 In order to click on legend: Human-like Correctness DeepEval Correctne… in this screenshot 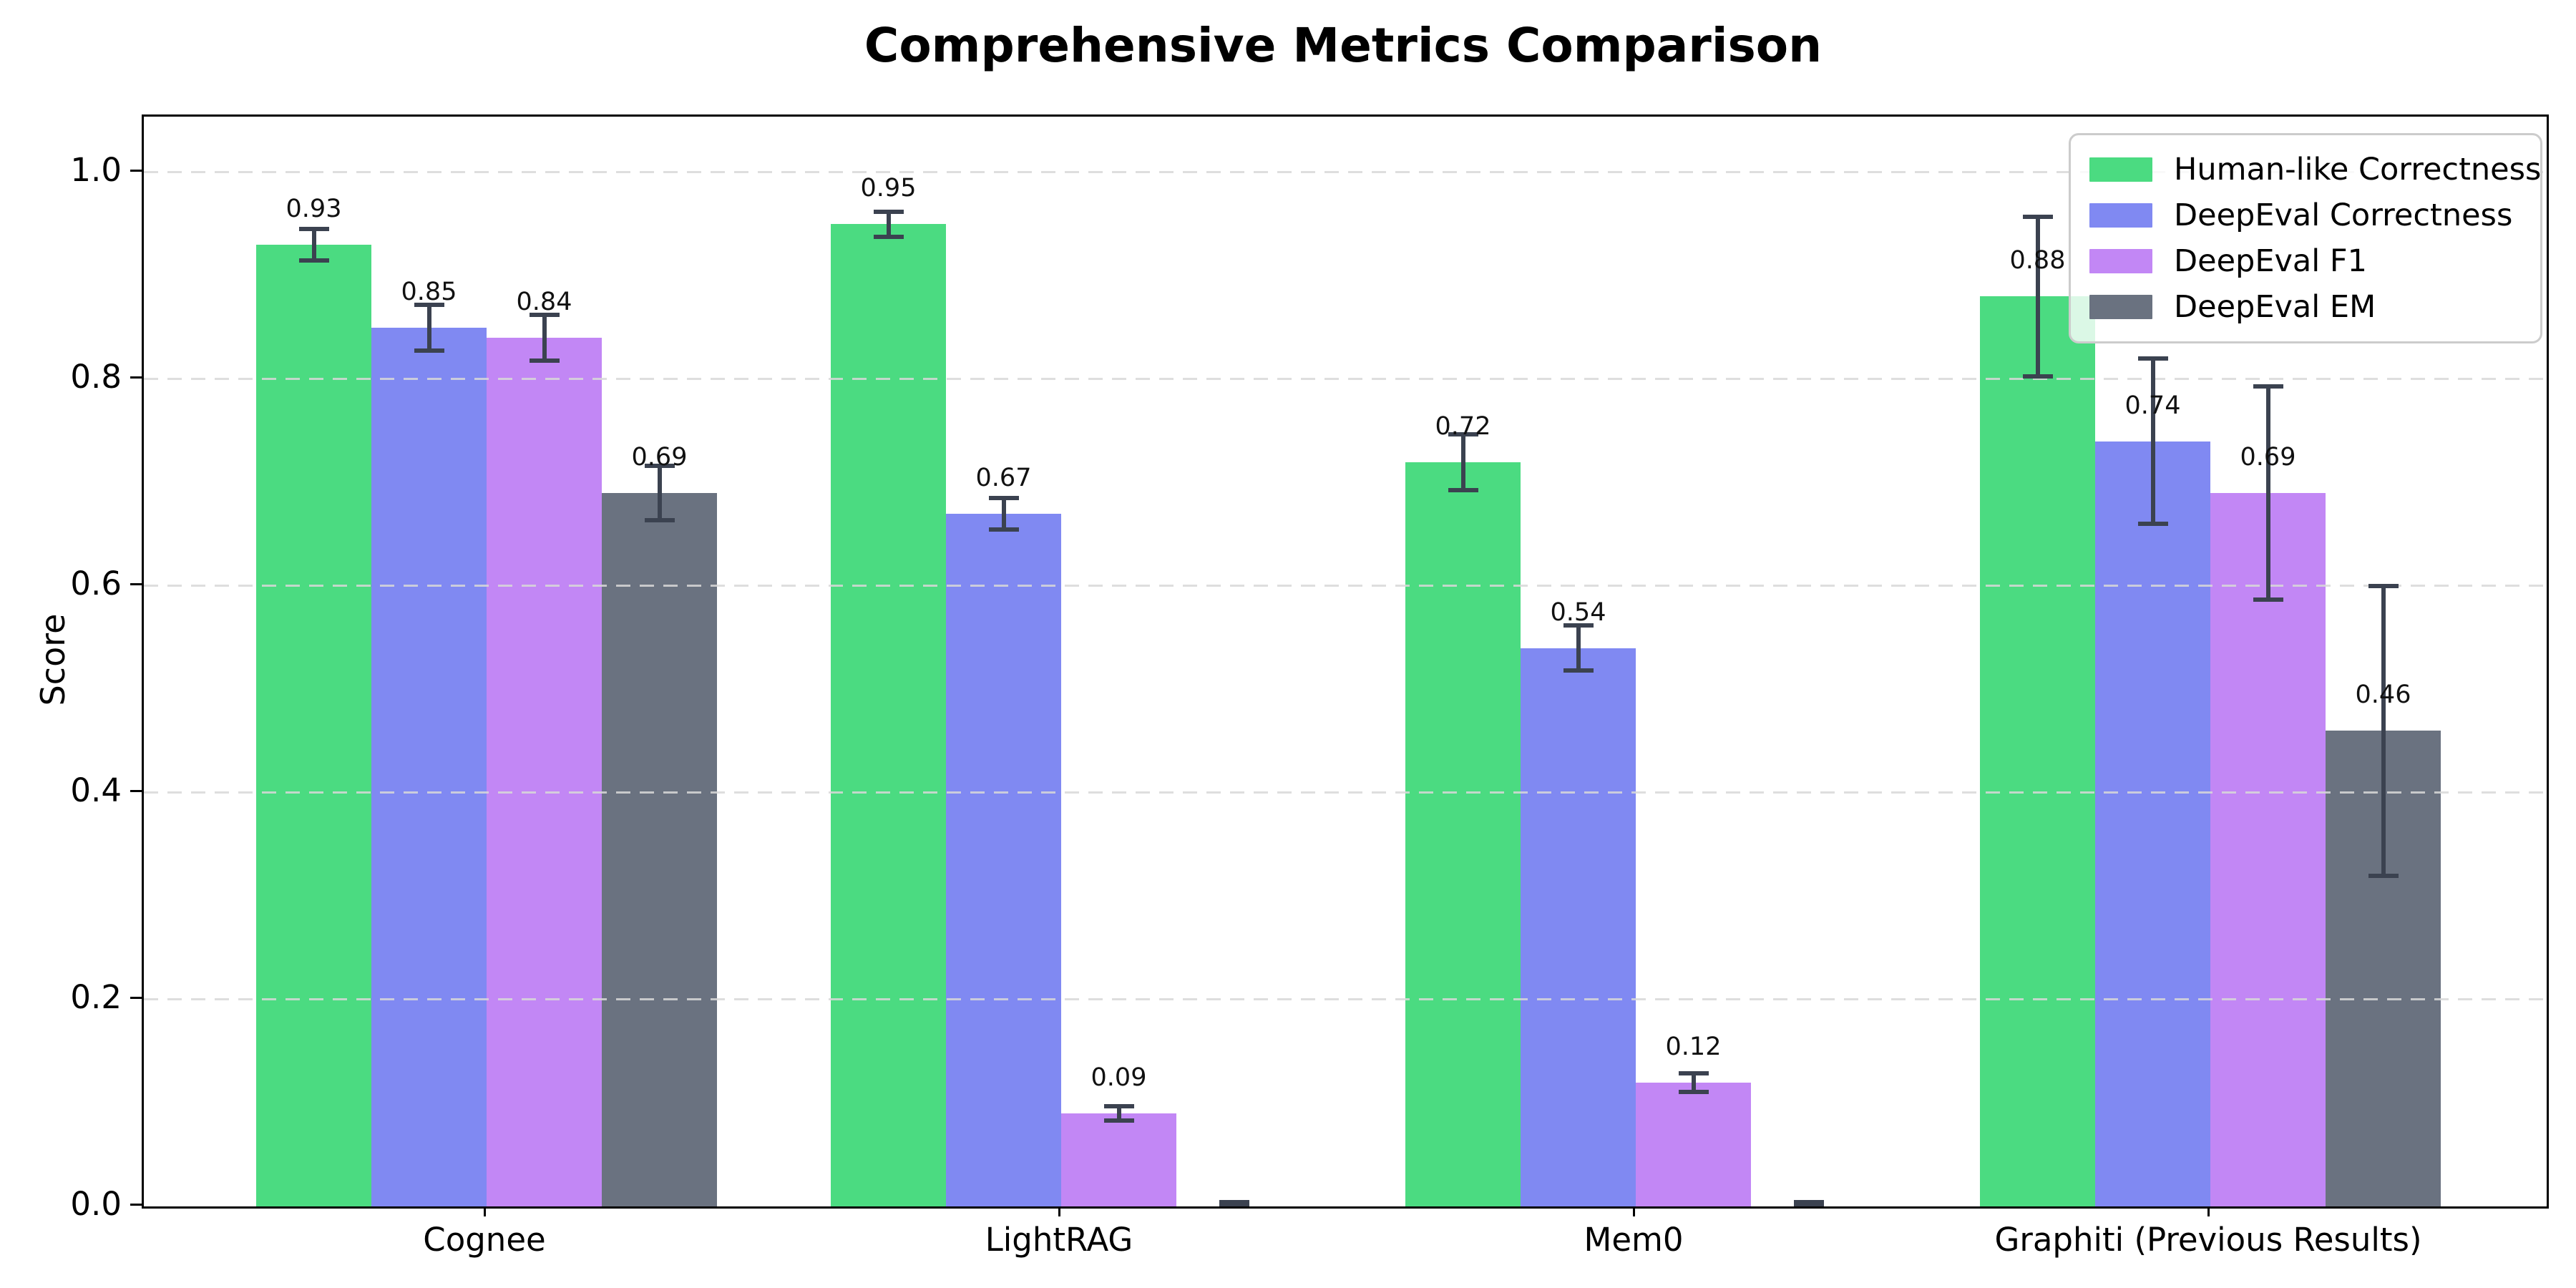, I will do `click(2305, 238)`.